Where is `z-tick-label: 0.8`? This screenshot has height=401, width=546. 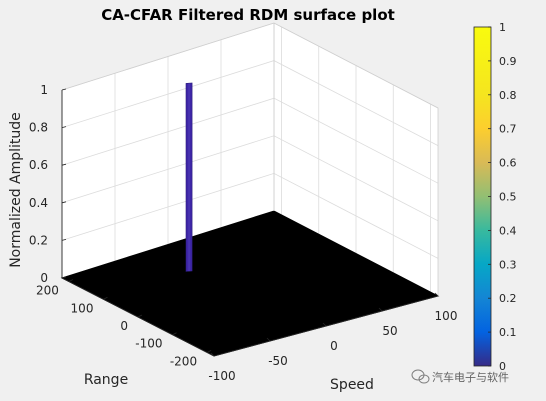 z-tick-label: 0.8 is located at coordinates (38, 128).